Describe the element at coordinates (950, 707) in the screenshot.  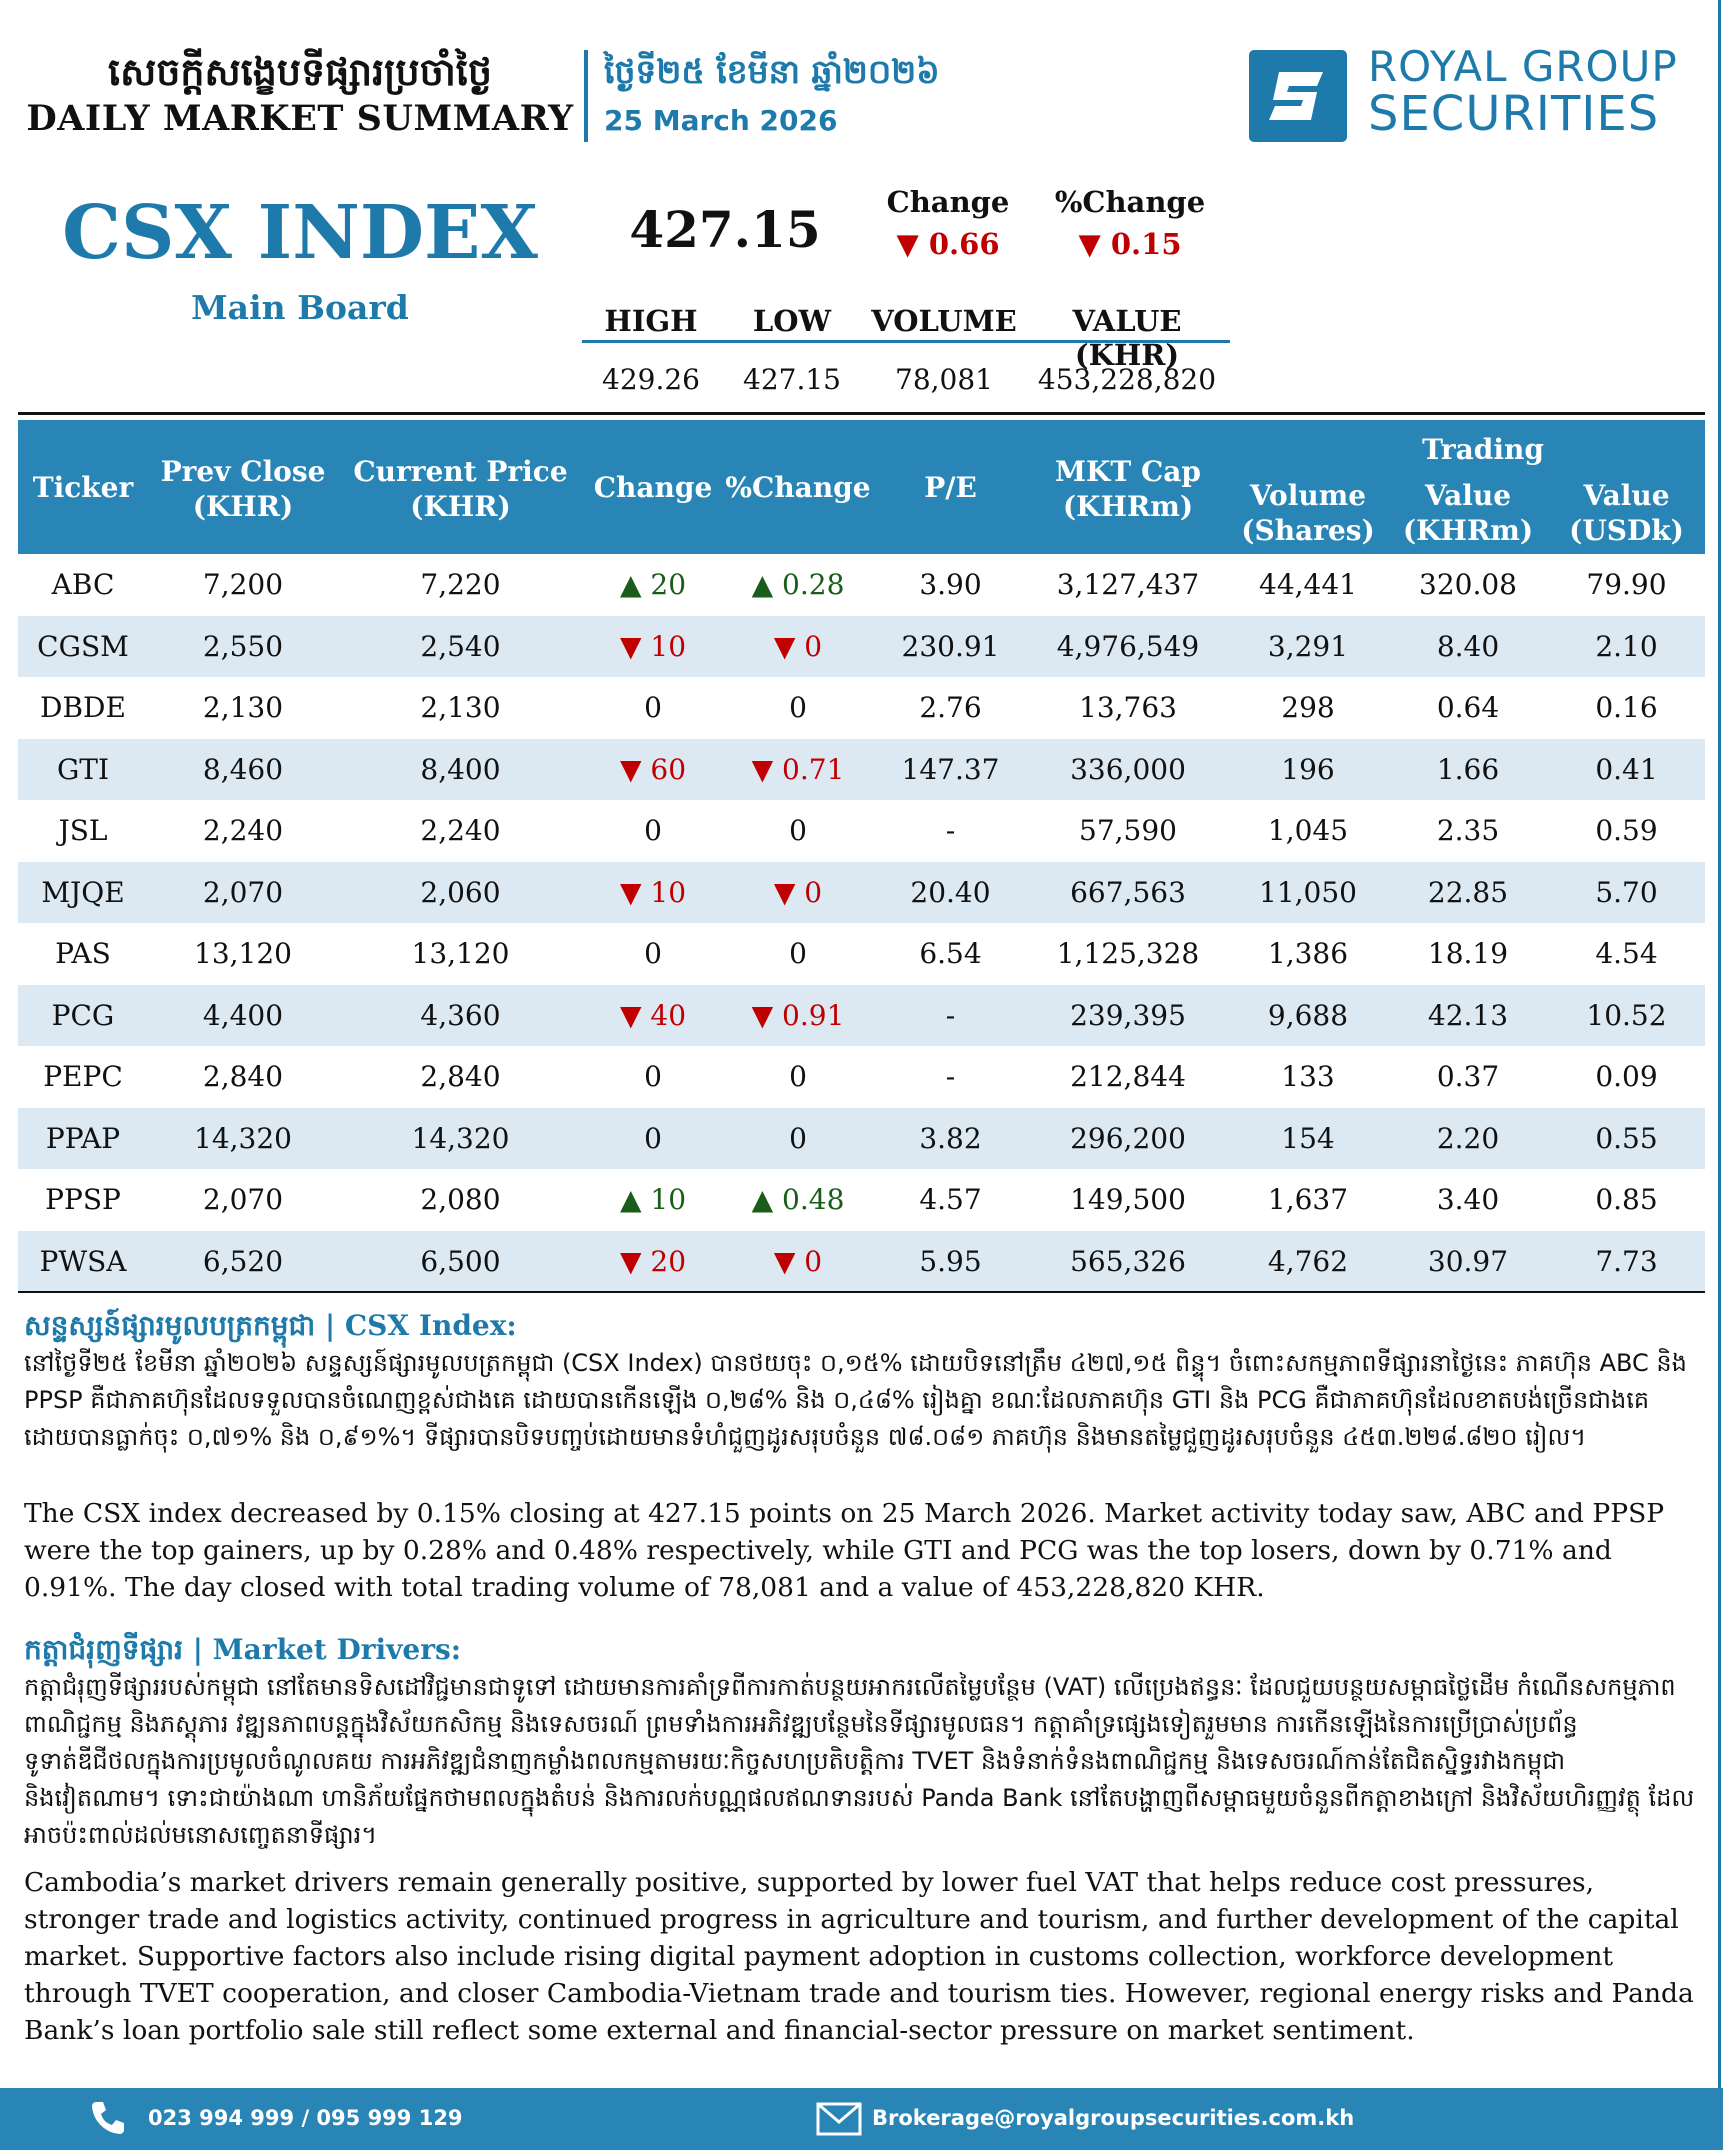
I see `cell-pe: 2.76` at that location.